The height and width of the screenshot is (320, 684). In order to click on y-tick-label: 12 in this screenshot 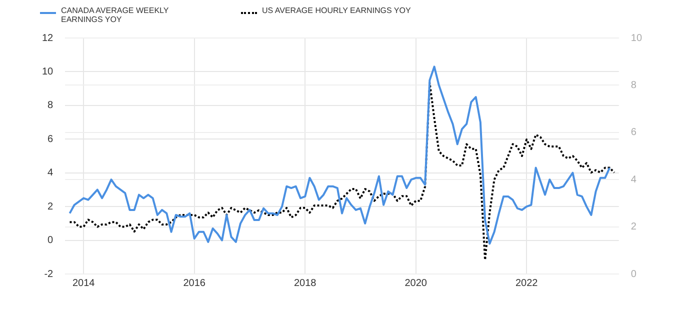, I will do `click(48, 38)`.